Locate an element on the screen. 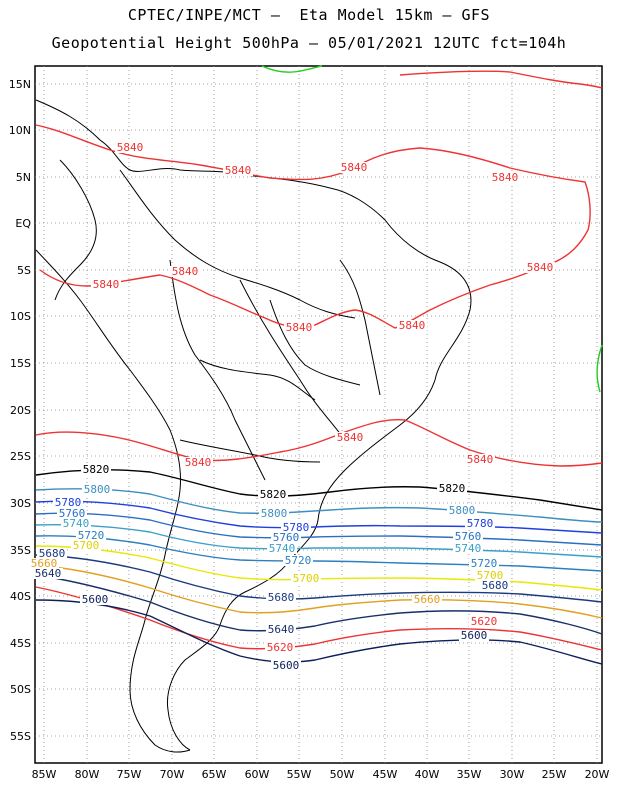 This screenshot has width=618, height=800. lon-label: 20W is located at coordinates (597, 774).